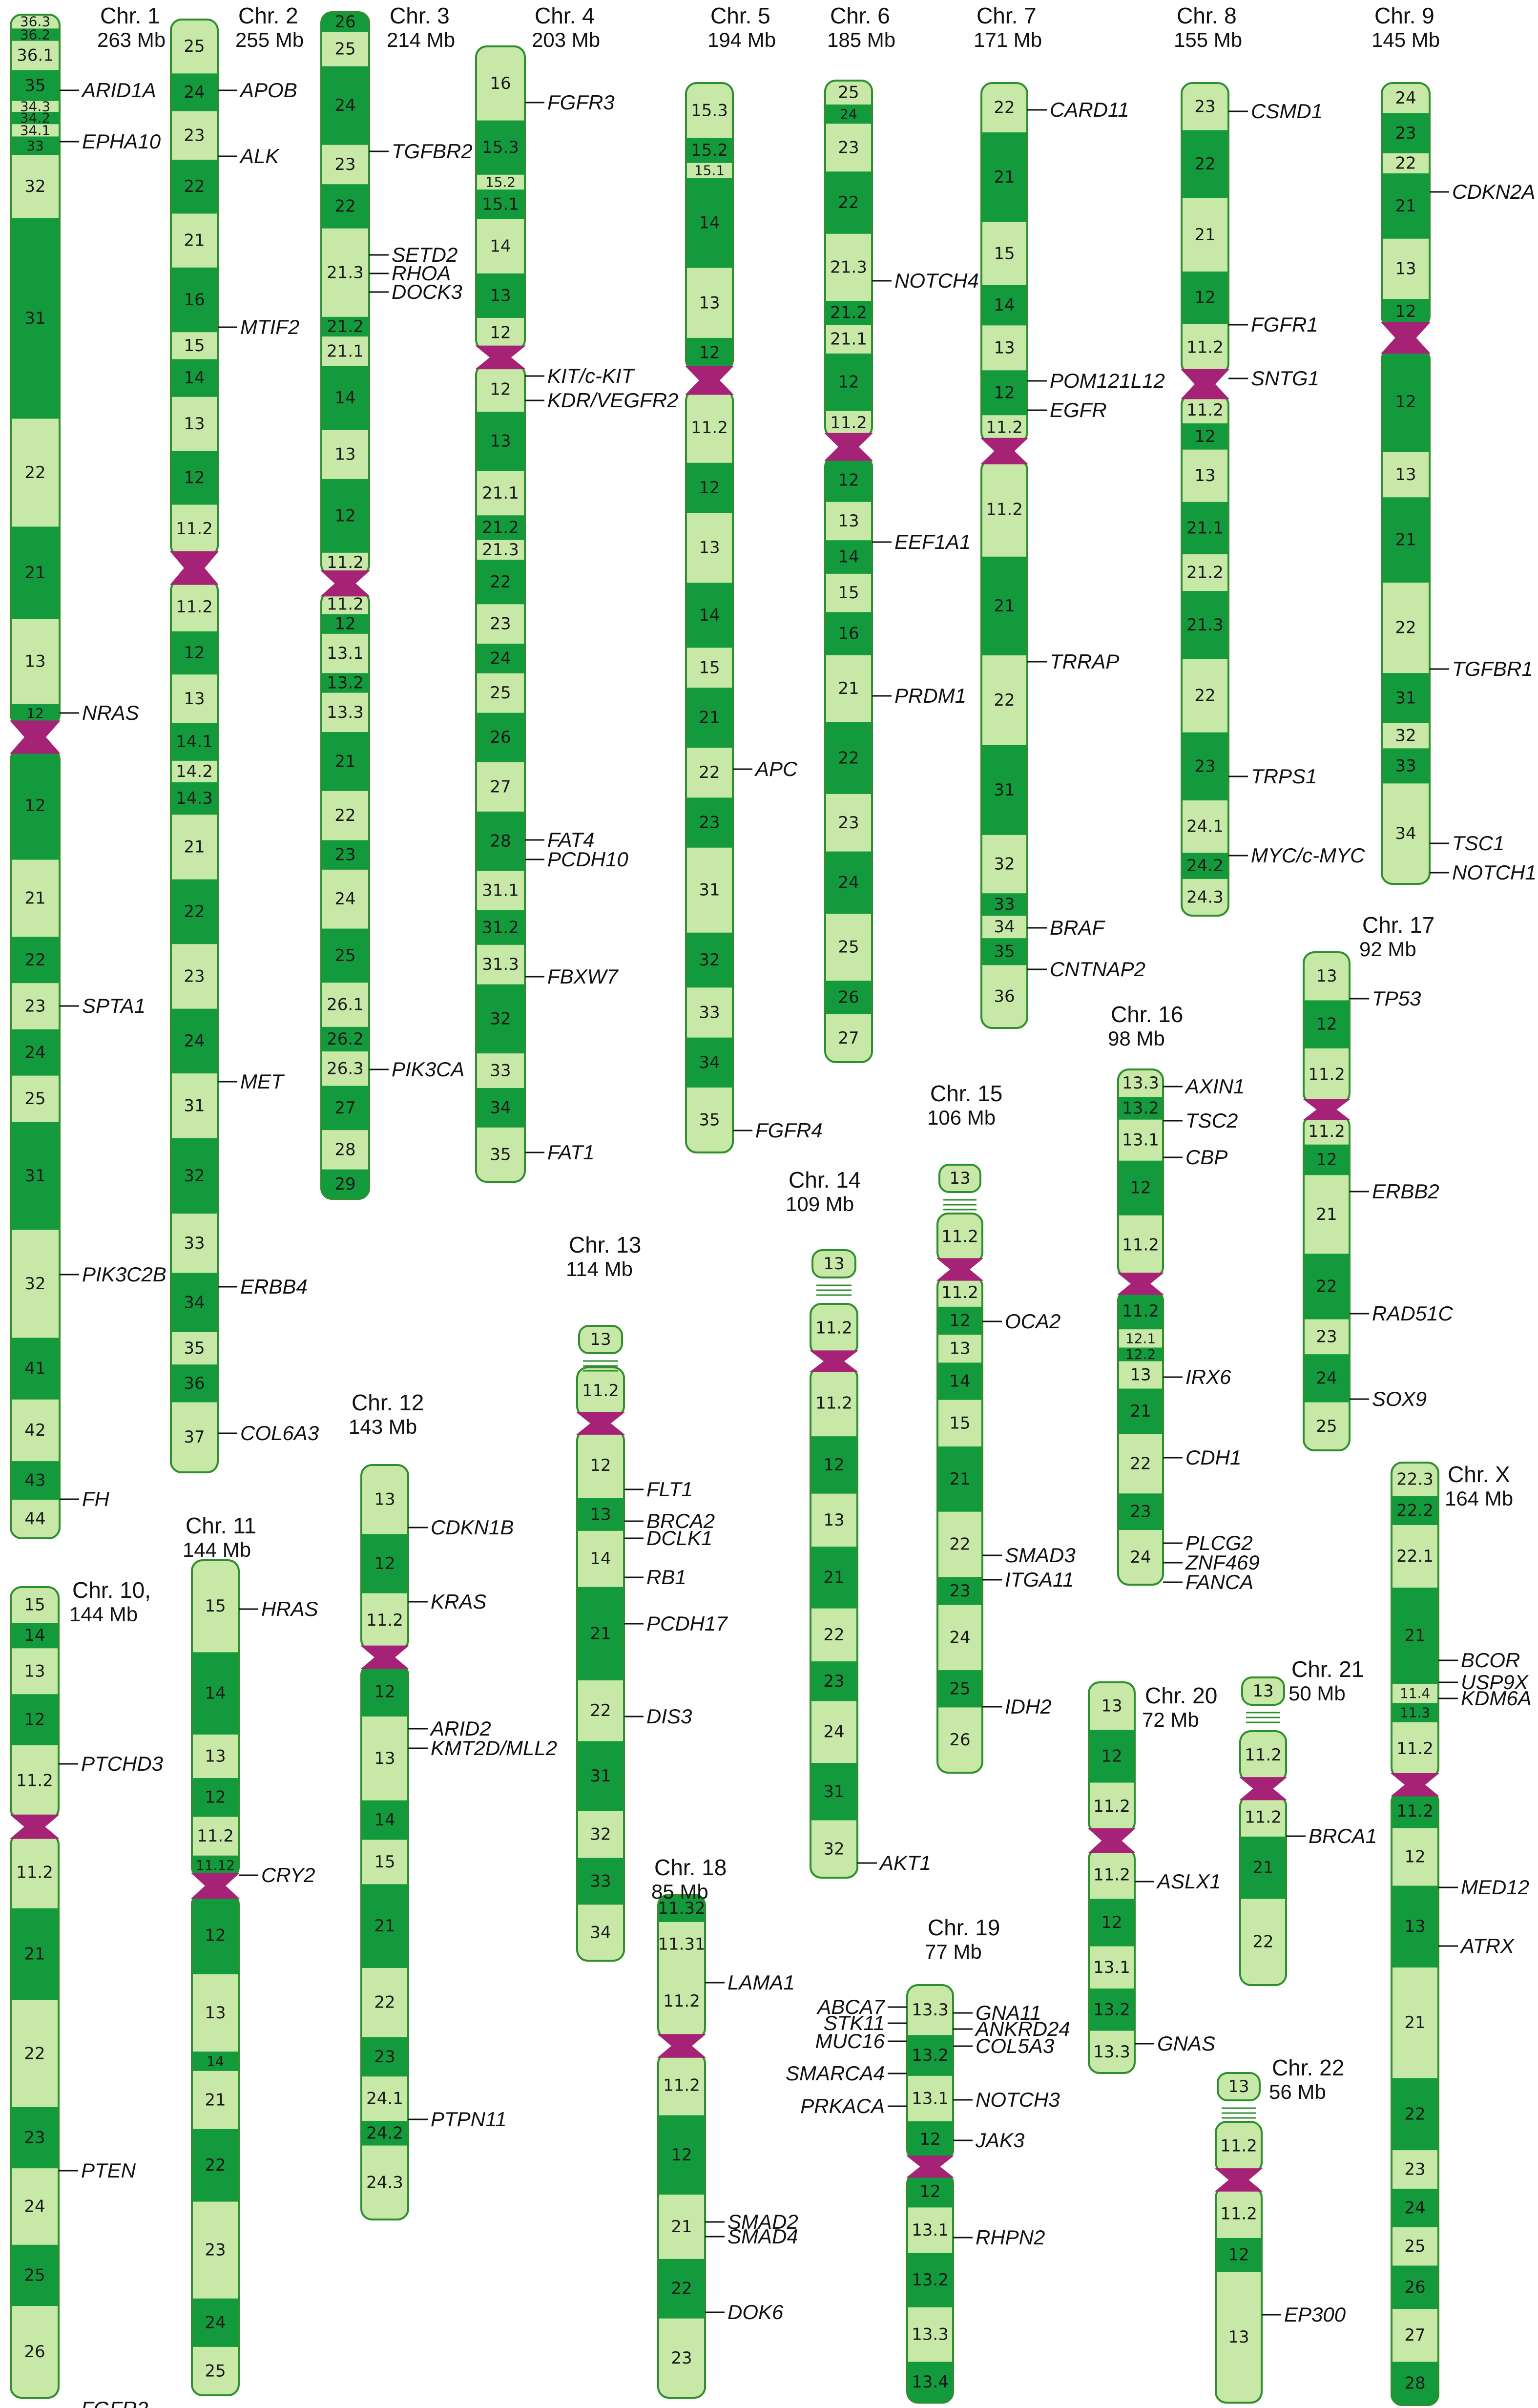 This screenshot has width=1538, height=2408. What do you see at coordinates (501, 493) in the screenshot?
I see `band-label: 21.1` at bounding box center [501, 493].